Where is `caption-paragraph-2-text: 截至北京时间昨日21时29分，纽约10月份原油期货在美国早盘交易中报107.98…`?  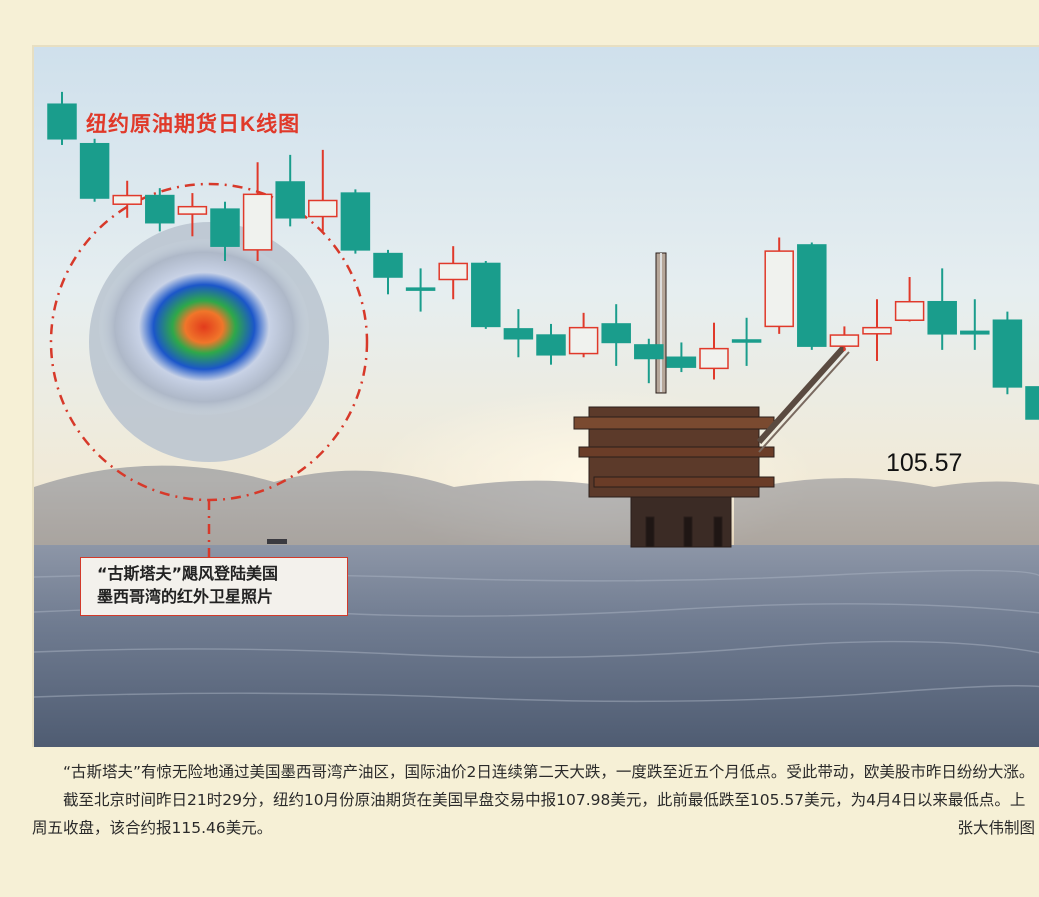
caption-paragraph-2-text: 截至北京时间昨日21时29分，纽约10月份原油期货在美国早盘交易中报107.98… is located at coordinates (529, 814).